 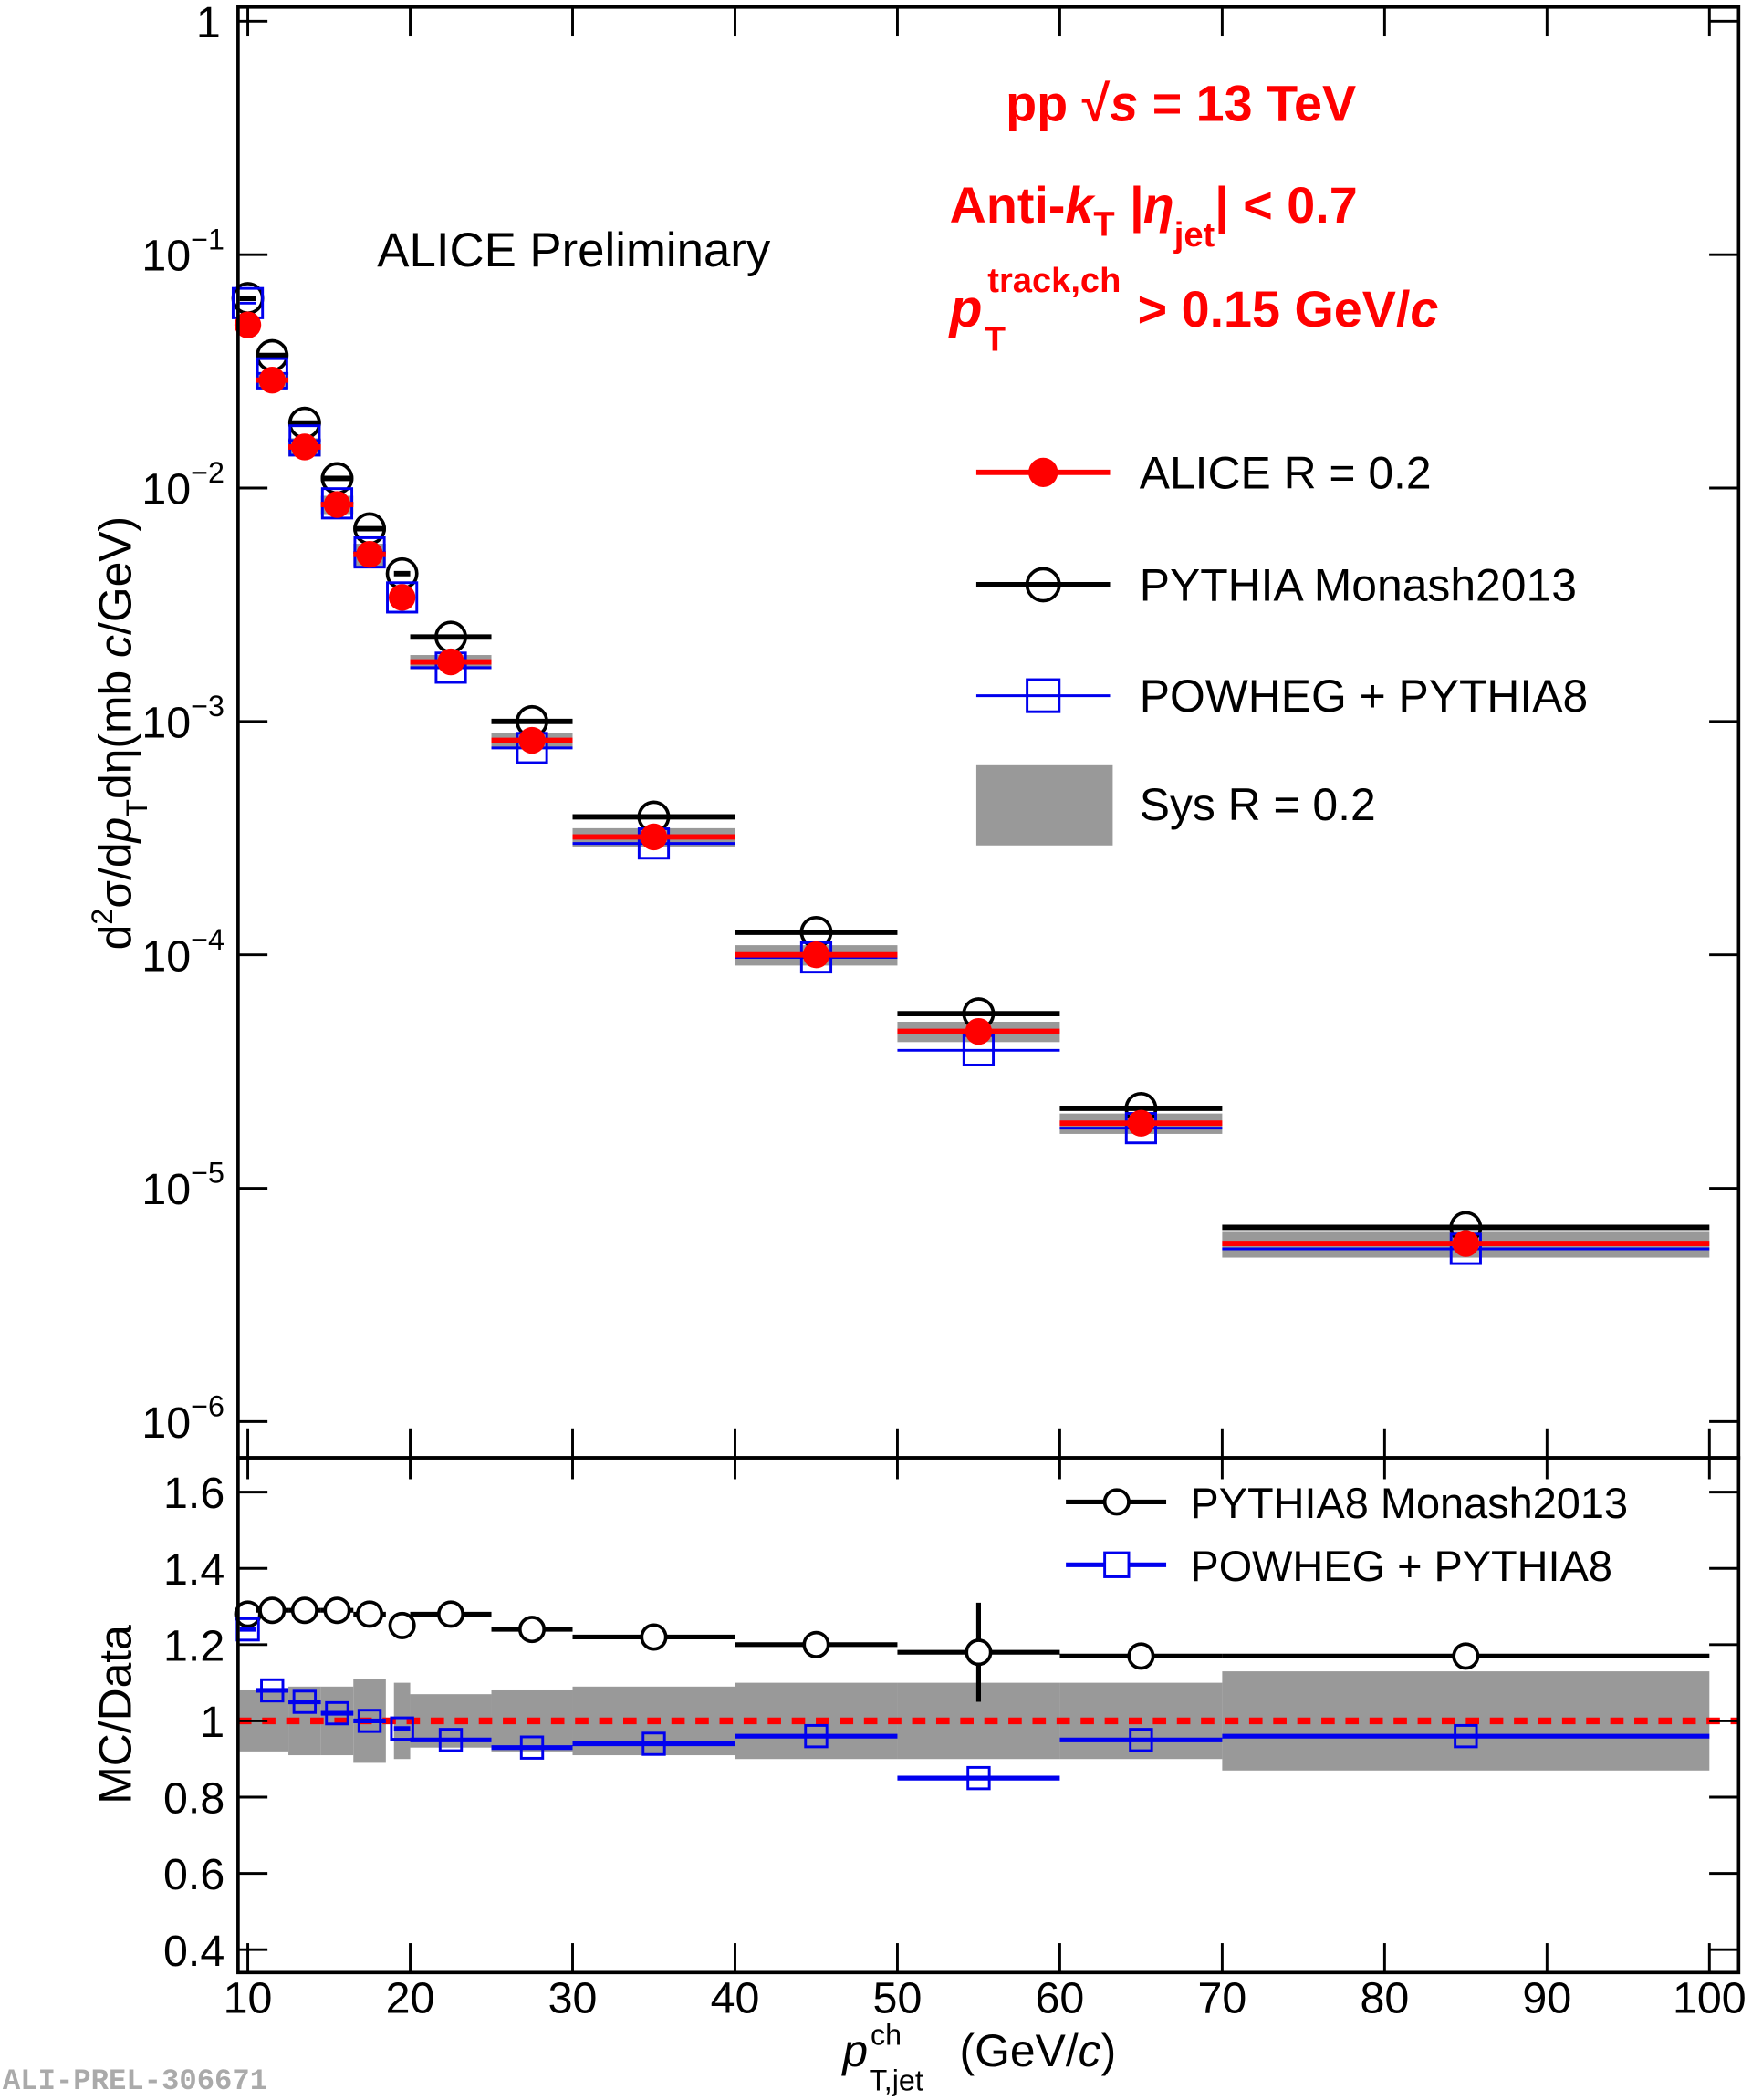 What do you see at coordinates (1080, 205) in the screenshot?
I see `jet-part: k` at bounding box center [1080, 205].